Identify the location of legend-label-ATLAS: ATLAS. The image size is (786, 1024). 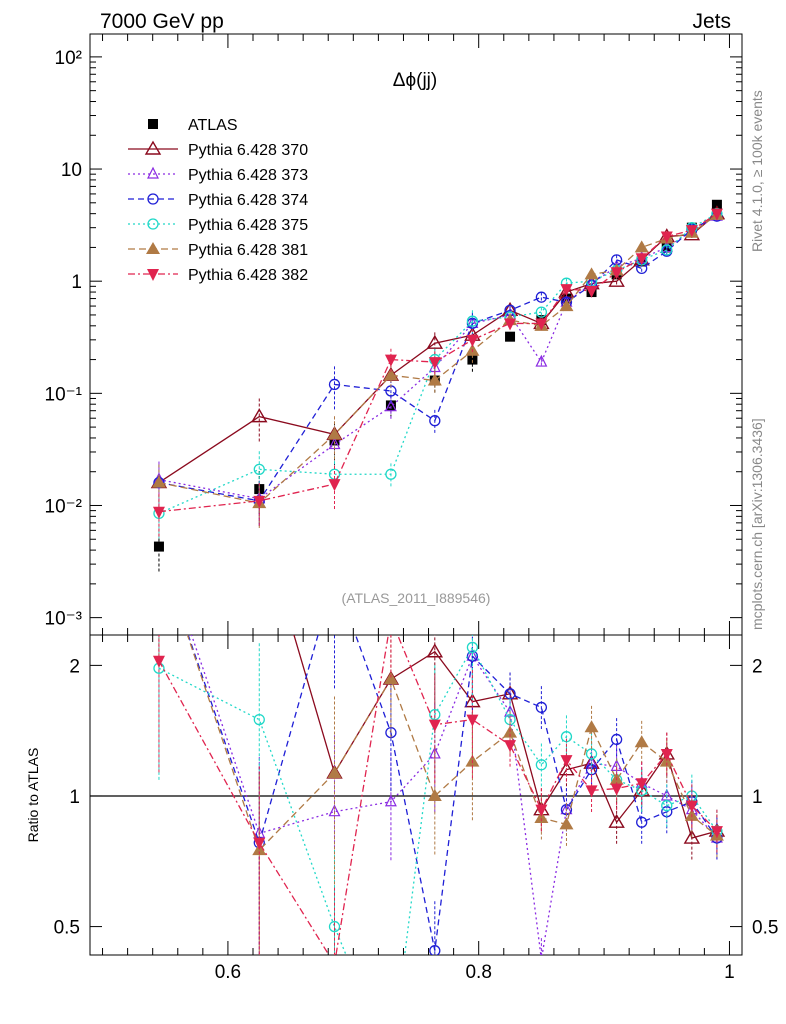
(213, 125).